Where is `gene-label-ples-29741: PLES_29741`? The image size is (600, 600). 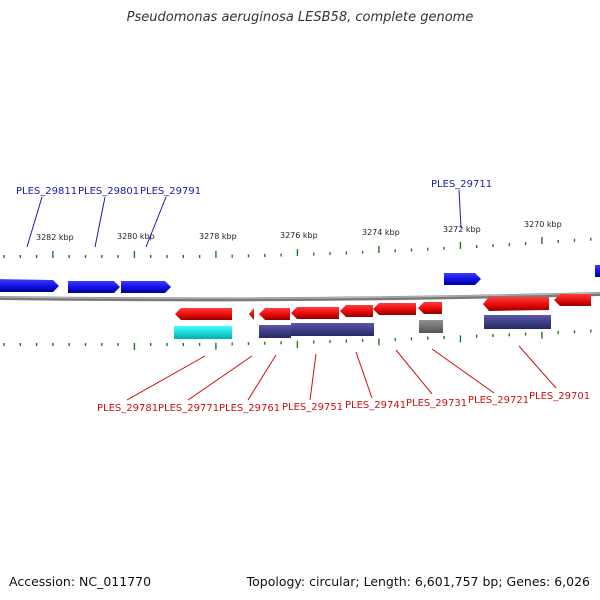 gene-label-ples-29741: PLES_29741 is located at coordinates (375, 405).